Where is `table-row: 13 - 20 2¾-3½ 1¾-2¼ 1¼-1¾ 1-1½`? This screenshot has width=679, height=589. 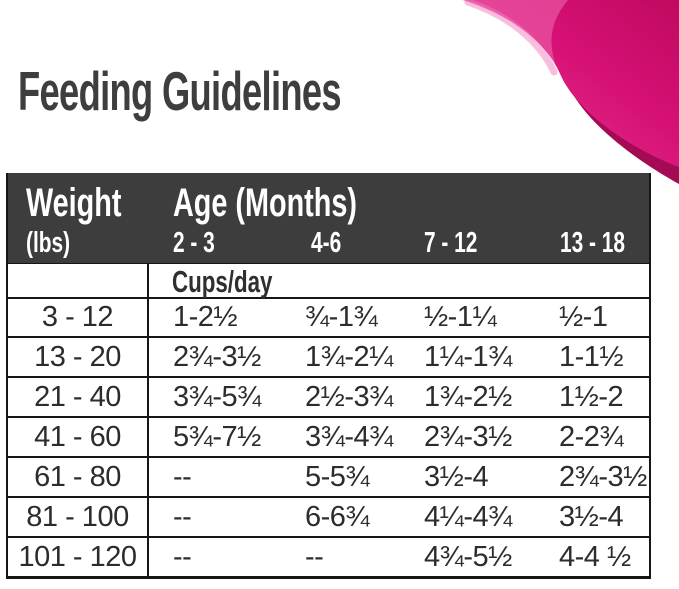 table-row: 13 - 20 2¾-3½ 1¾-2¼ 1¼-1¾ 1-1½ is located at coordinates (328, 356).